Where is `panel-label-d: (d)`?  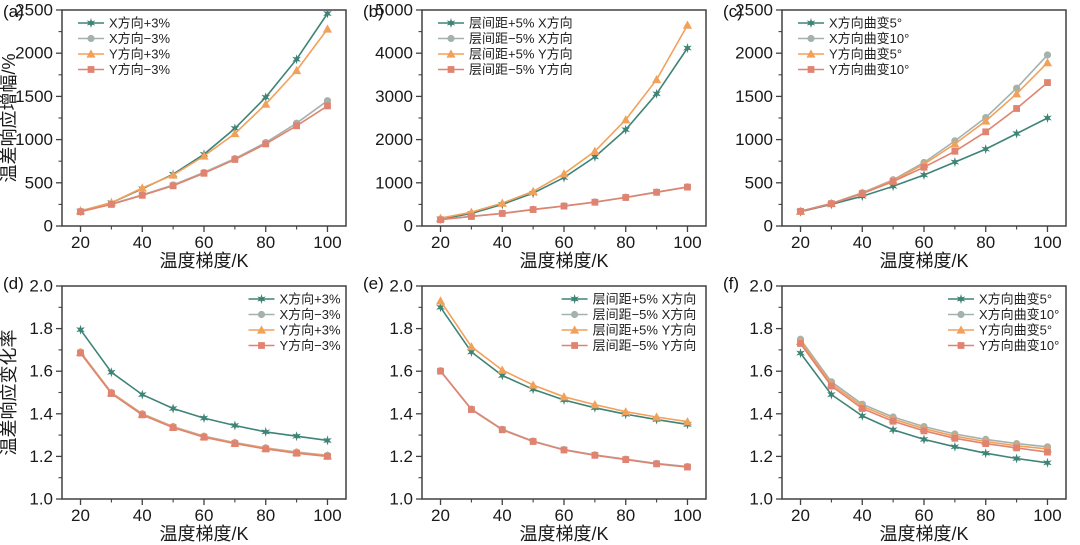
panel-label-d: (d) is located at coordinates (13, 283).